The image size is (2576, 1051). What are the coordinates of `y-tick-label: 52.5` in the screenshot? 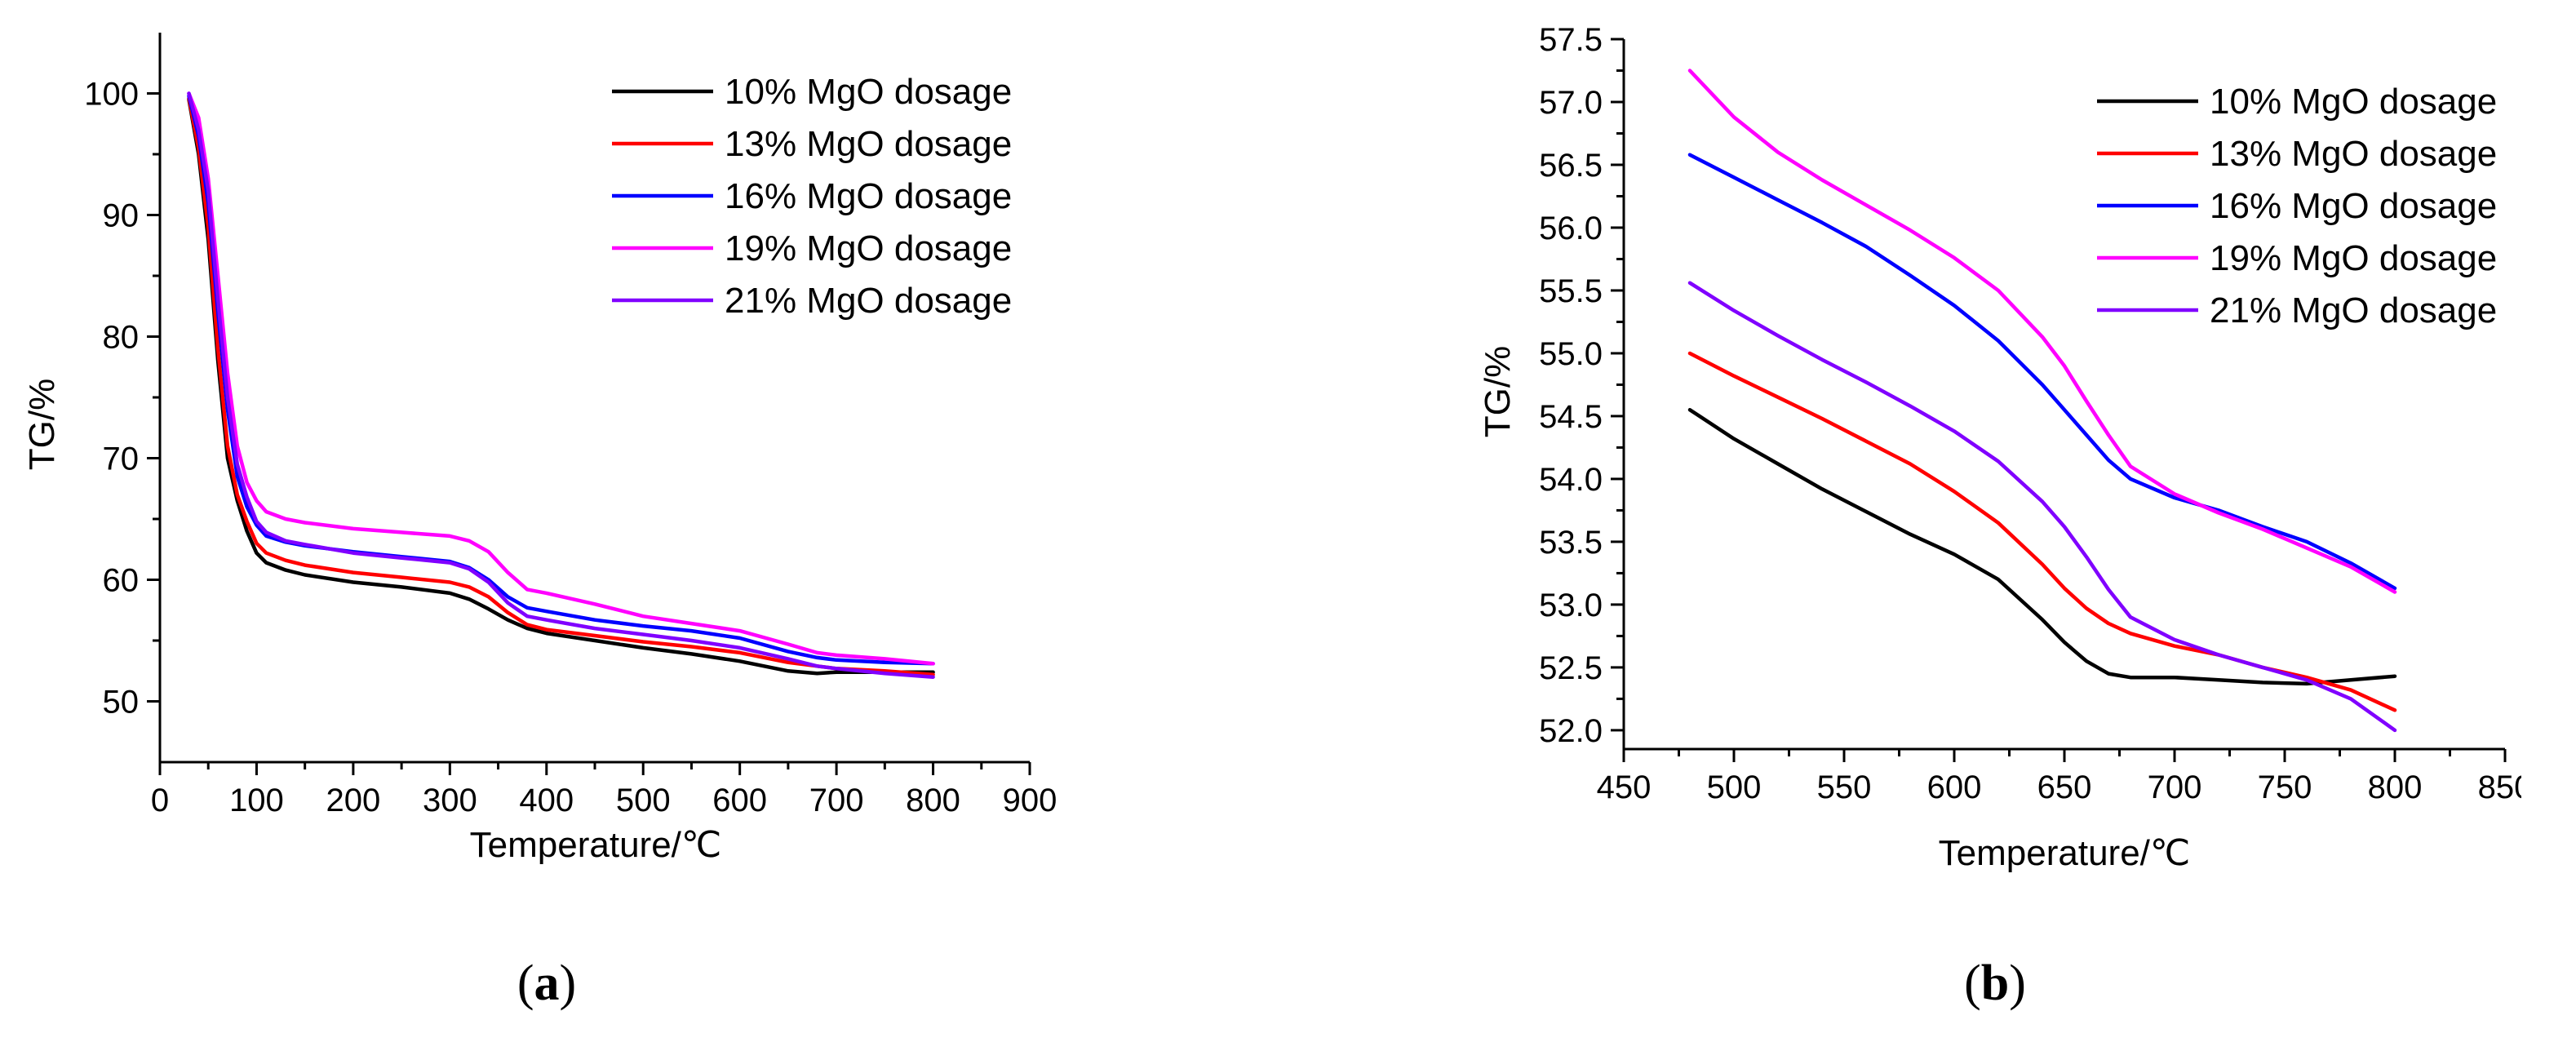 It's located at (1571, 668).